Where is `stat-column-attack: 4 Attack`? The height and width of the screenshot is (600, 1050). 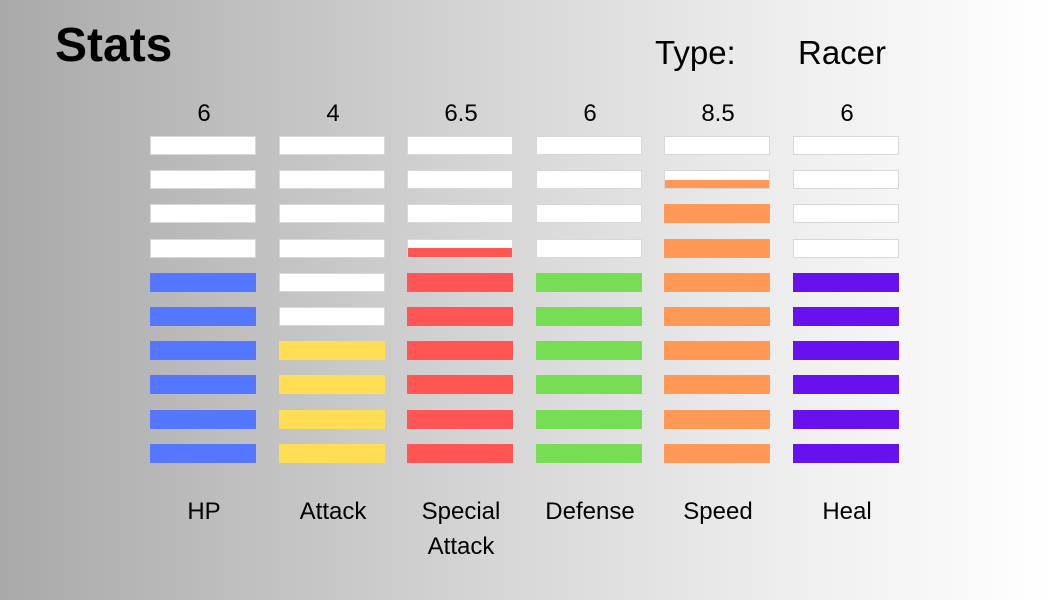 stat-column-attack: 4 Attack is located at coordinates (333, 300).